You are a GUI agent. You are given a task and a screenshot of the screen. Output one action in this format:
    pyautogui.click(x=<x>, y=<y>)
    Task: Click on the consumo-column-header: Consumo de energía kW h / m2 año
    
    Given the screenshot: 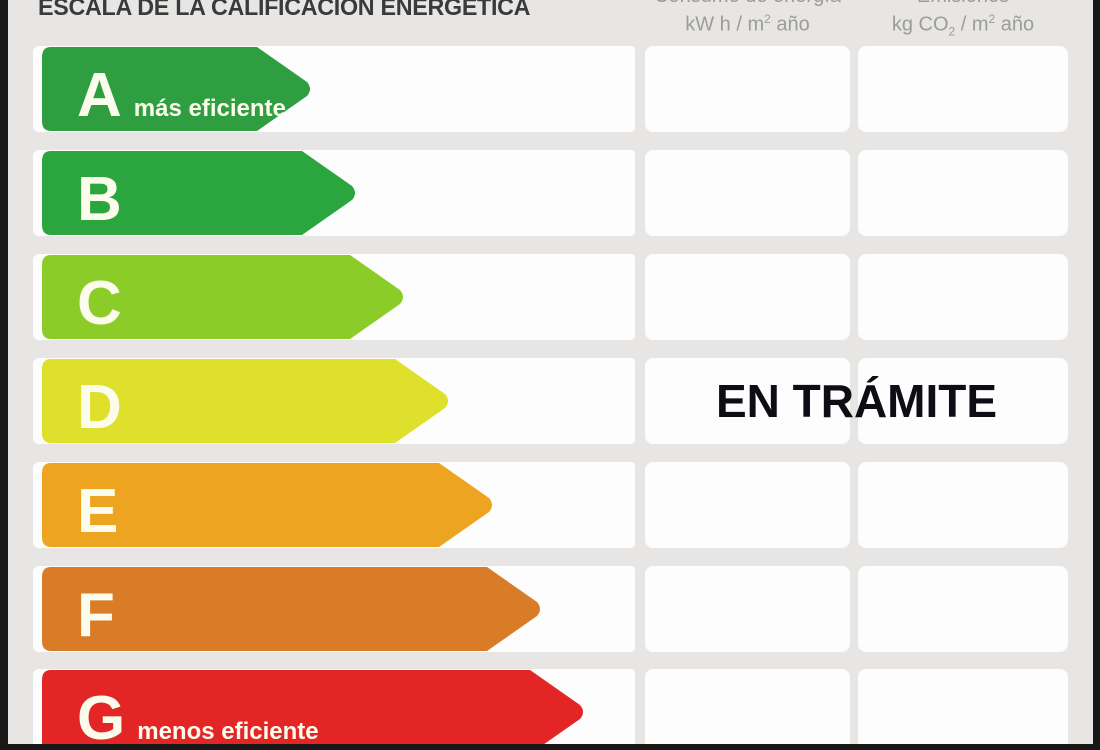 What is the action you would take?
    pyautogui.click(x=747, y=18)
    